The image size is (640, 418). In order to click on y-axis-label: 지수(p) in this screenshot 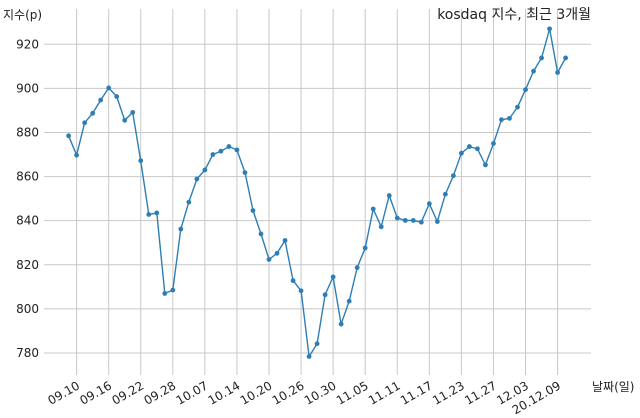, I will do `click(22, 15)`.